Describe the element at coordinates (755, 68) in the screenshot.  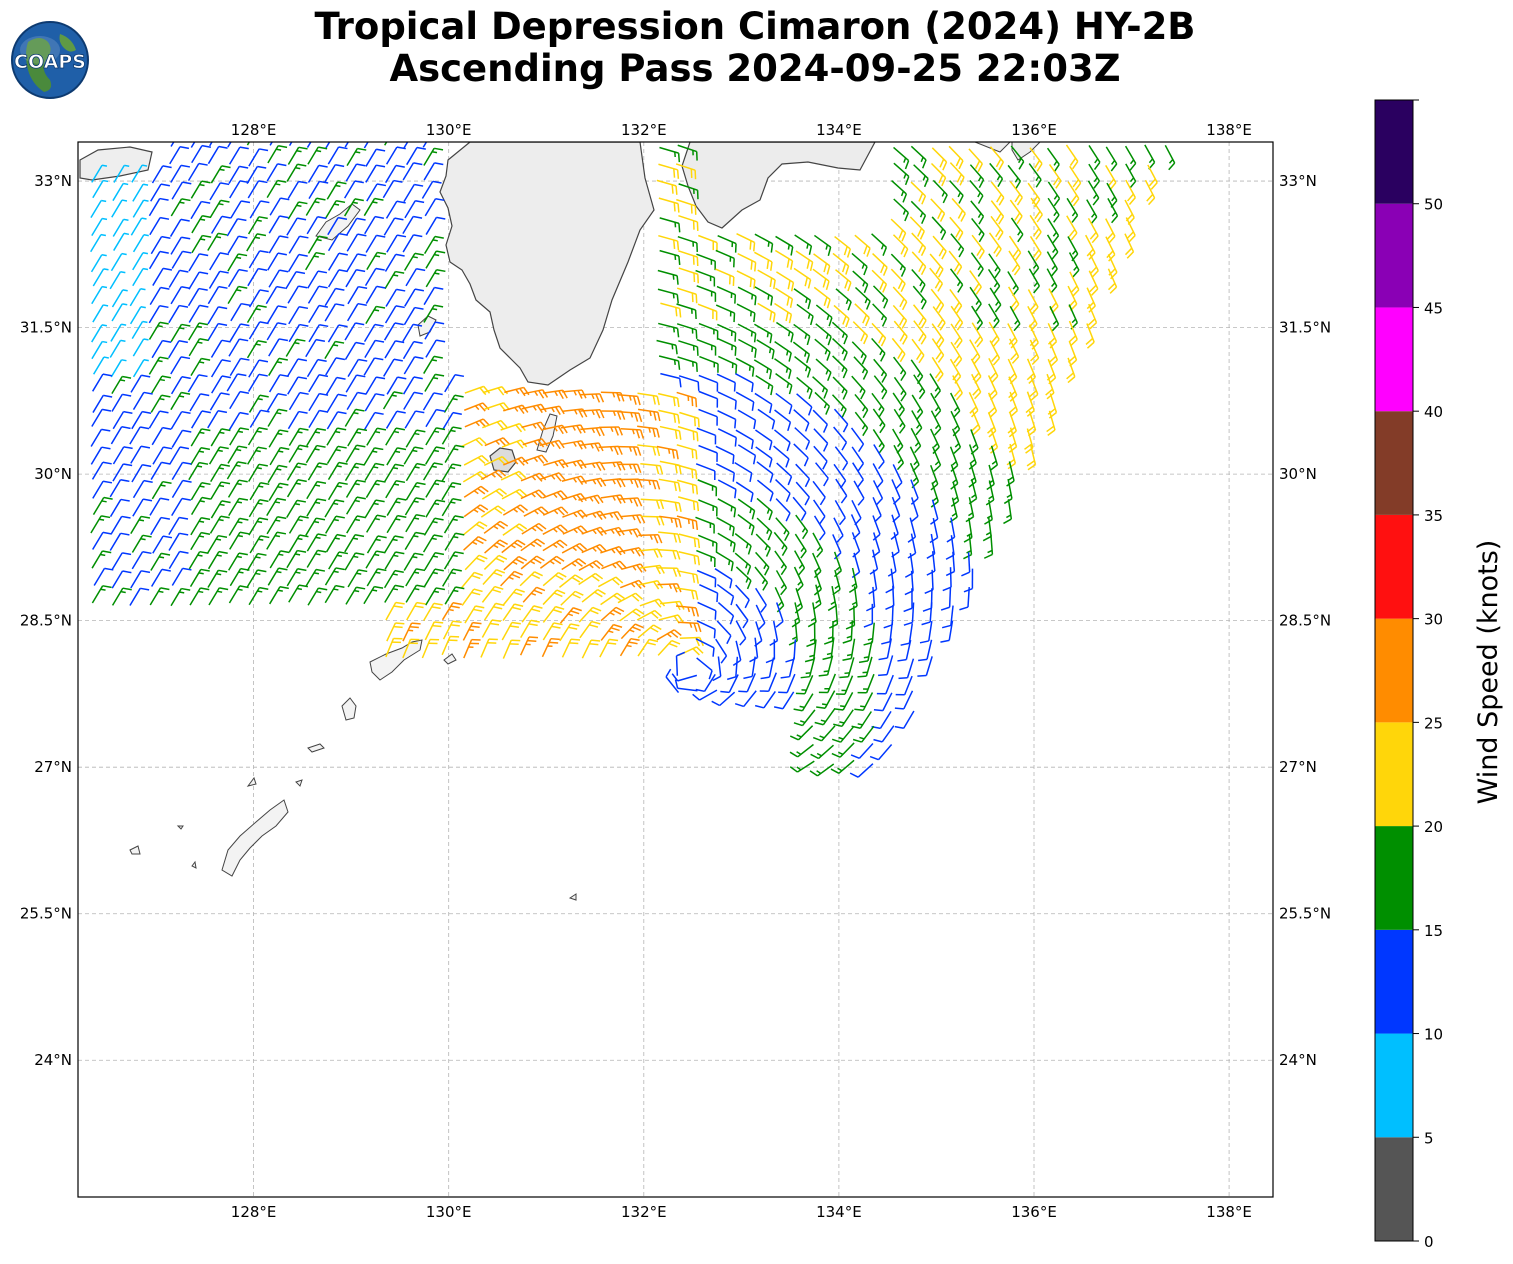
I see `title-line-2: Ascending Pass 2024-09-25 22:03Z` at that location.